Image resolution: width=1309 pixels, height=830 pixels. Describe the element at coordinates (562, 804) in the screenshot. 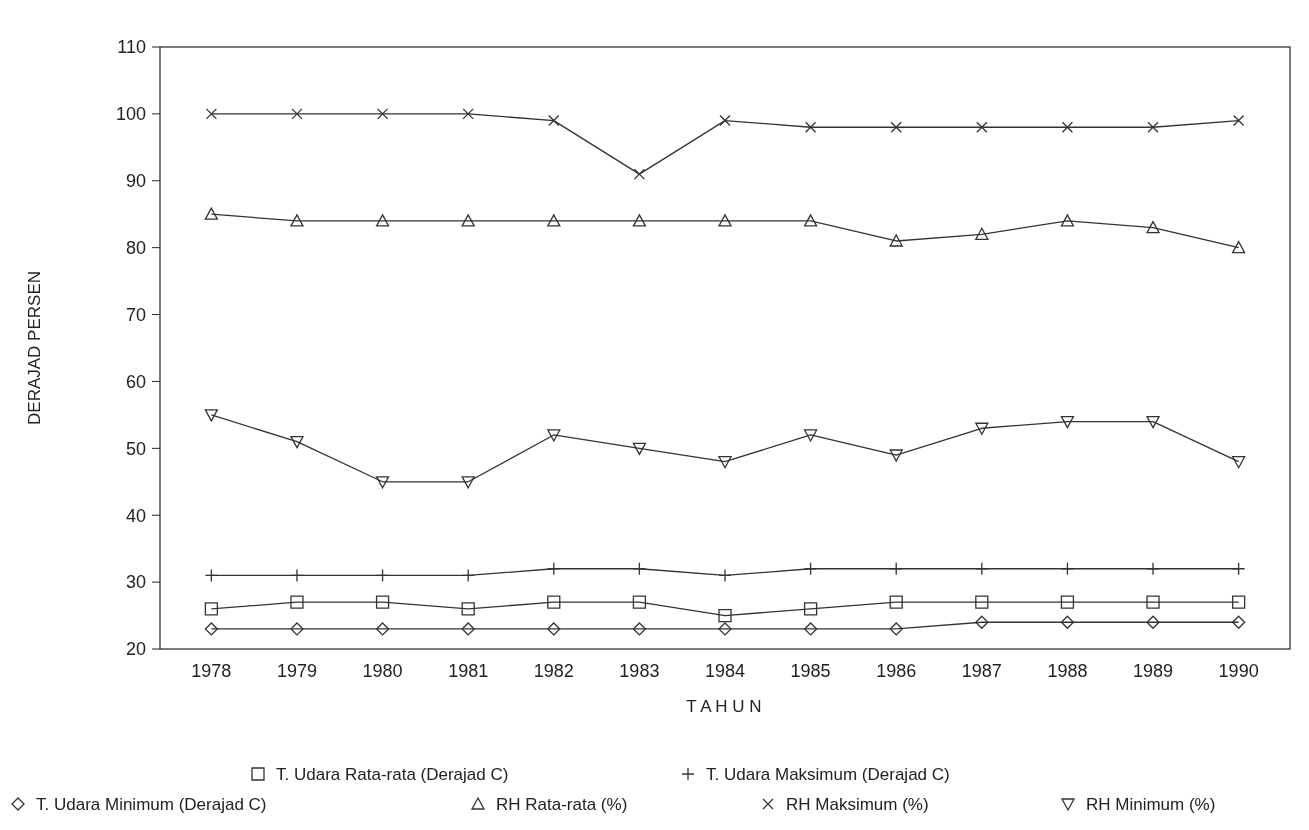

I see `legend-label: RH Rata-rata (%)` at that location.